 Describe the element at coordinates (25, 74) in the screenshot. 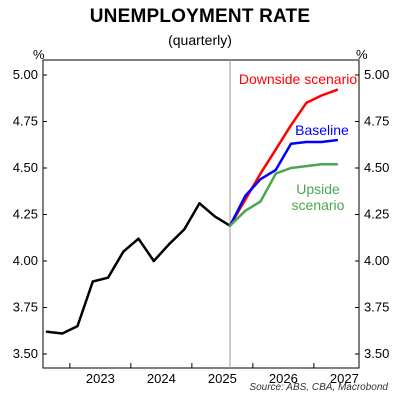

I see `y-tick-label-left-0: 5.00` at that location.